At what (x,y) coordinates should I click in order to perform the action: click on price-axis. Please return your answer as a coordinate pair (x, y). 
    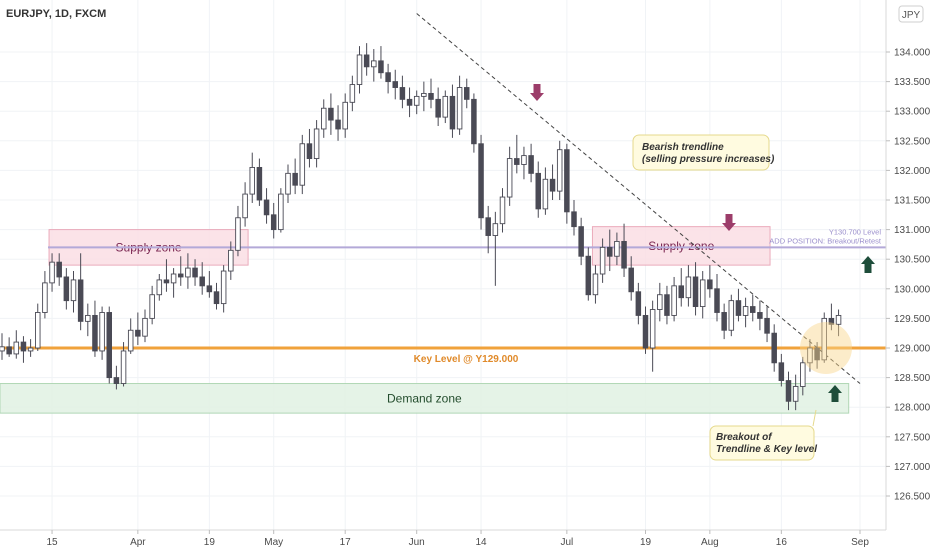
    Looking at the image, I should click on (909, 275).